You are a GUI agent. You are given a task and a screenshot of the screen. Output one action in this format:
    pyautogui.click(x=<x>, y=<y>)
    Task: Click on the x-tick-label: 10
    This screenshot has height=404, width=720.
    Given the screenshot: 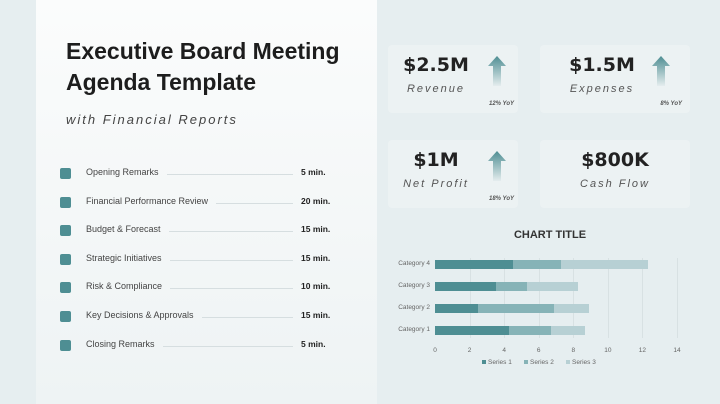 What is the action you would take?
    pyautogui.click(x=608, y=350)
    